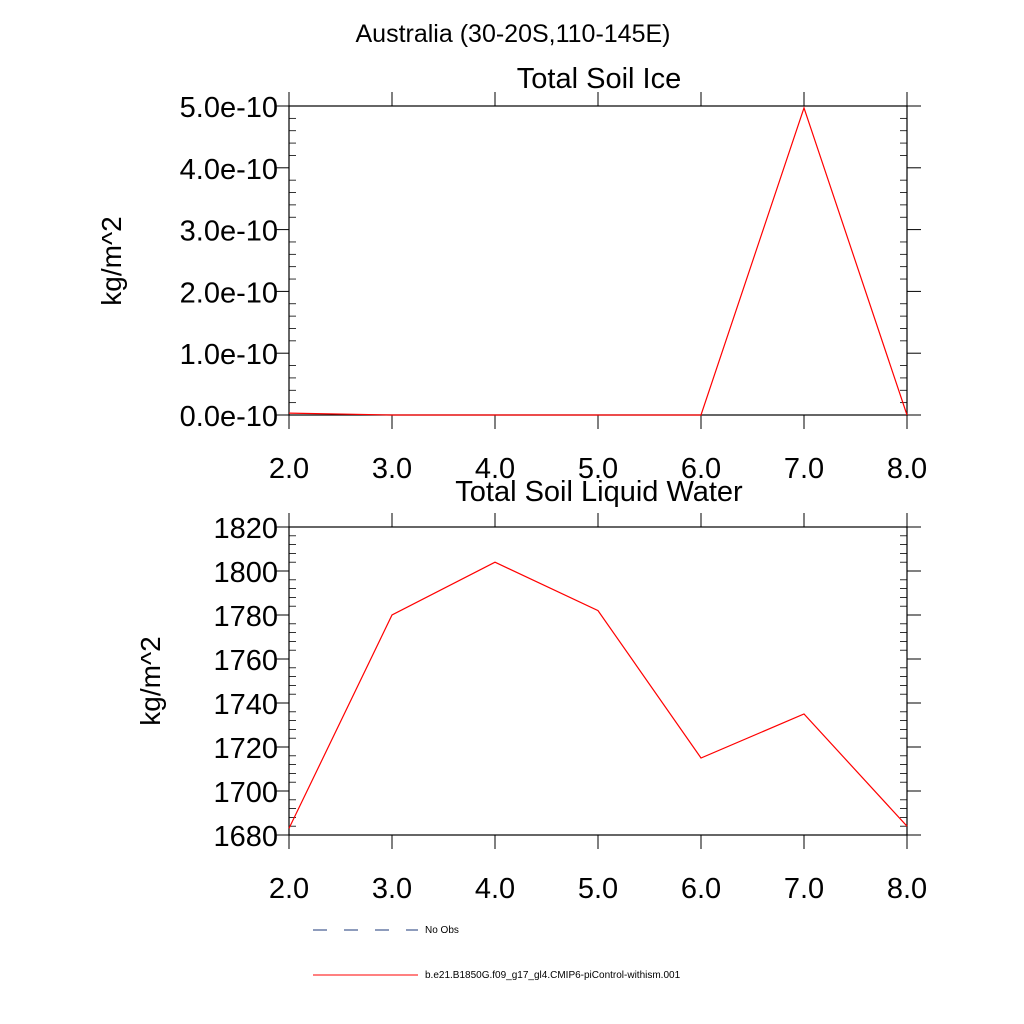 Image resolution: width=1024 pixels, height=1024 pixels. What do you see at coordinates (229, 232) in the screenshot?
I see `y-tick-label: 3.0e-10` at bounding box center [229, 232].